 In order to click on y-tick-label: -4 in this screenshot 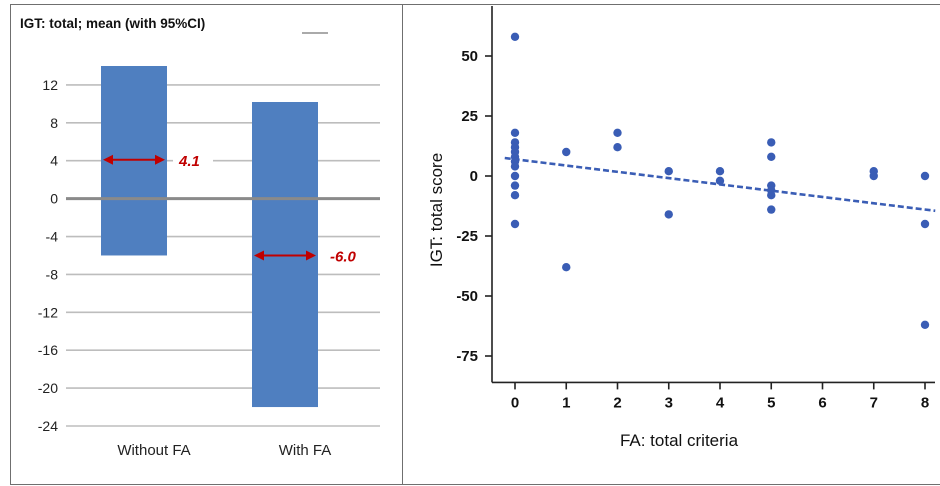, I will do `click(52, 237)`.